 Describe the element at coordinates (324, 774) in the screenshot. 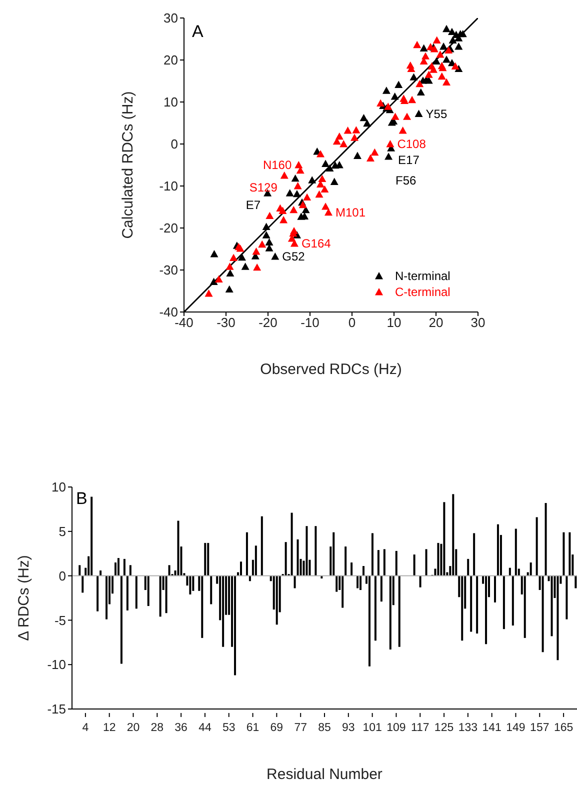

I see `x-axis-title: Residual Number` at that location.